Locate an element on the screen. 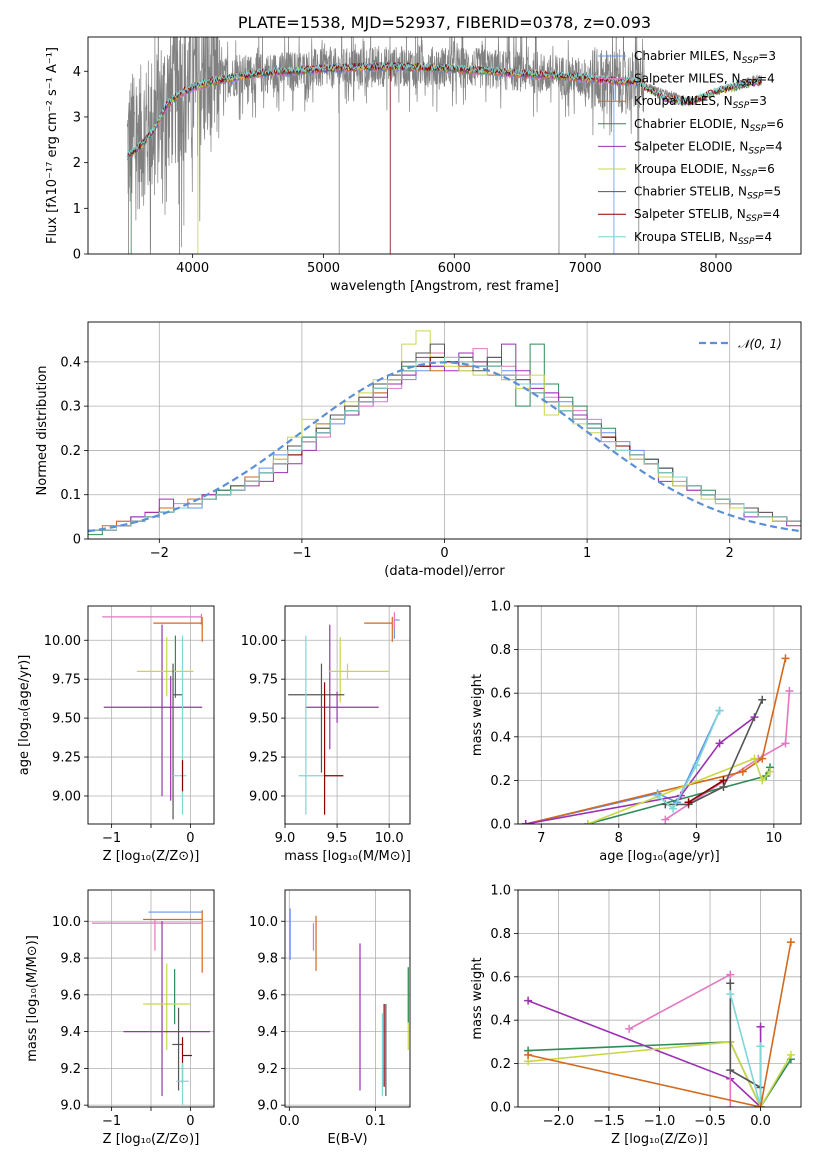 This screenshot has height=1170, width=819. x-axis-label: mass [log₁₀(M/M⊙)] is located at coordinates (347, 856).